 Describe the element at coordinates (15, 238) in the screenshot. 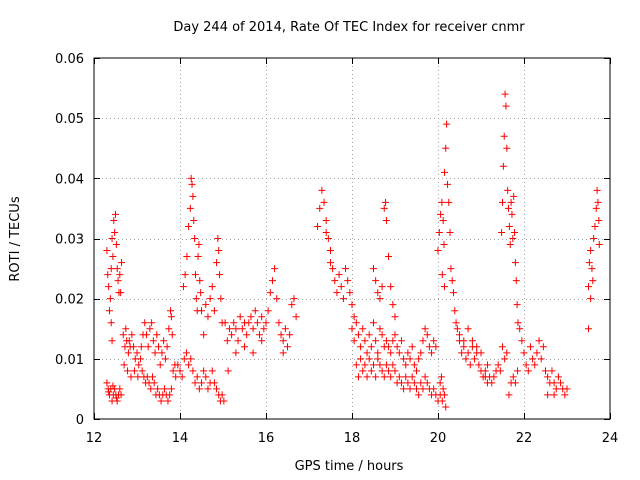

I see `y-axis-label: ROTI / TECUs` at that location.